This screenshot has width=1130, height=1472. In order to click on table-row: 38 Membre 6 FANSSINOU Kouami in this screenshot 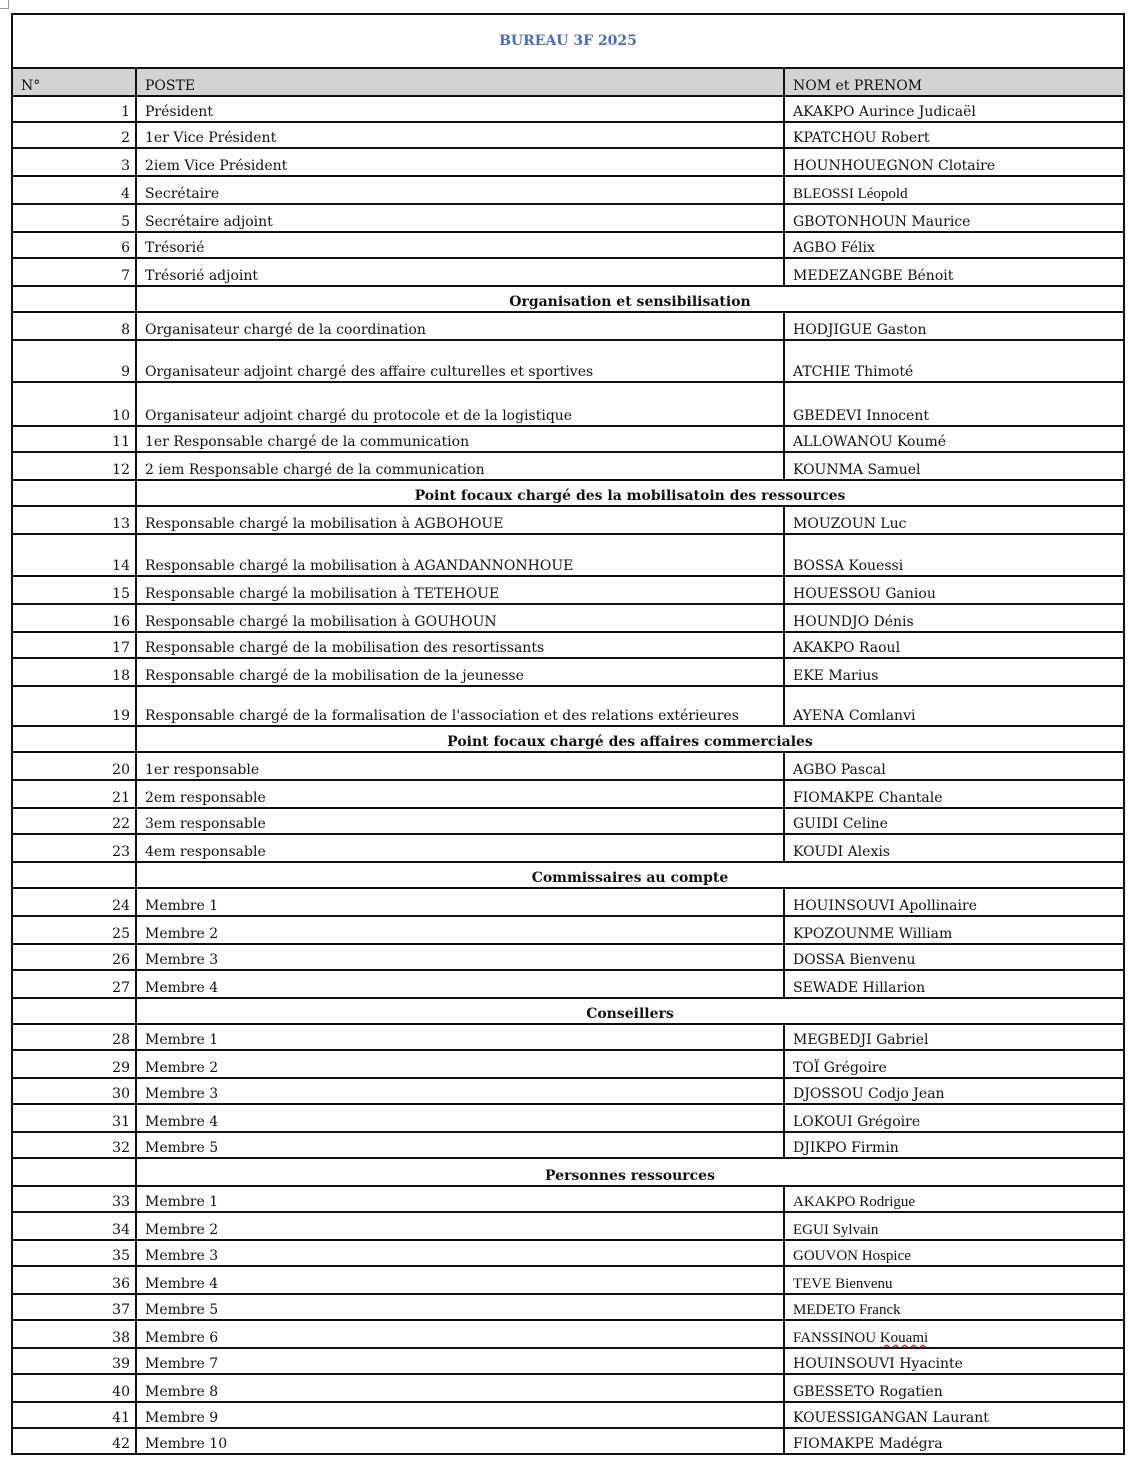, I will do `click(568, 1334)`.